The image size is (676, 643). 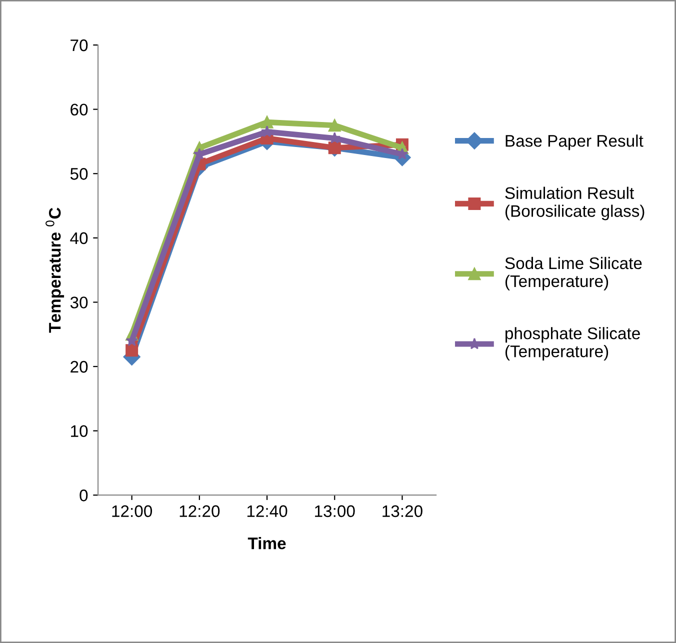 I want to click on y-tick-label: 60, so click(x=79, y=110).